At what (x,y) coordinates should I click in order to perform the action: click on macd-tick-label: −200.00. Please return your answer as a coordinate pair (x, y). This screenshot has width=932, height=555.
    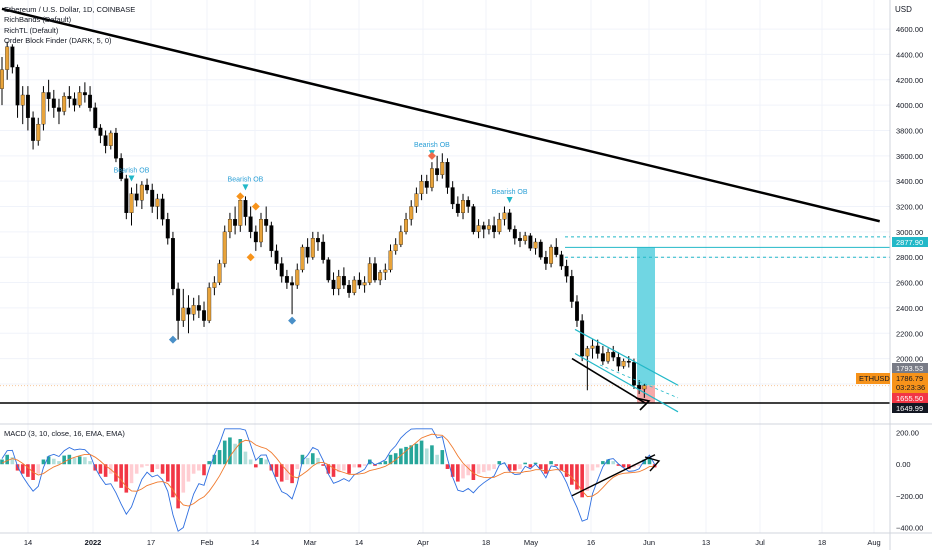
    Looking at the image, I should click on (909, 496).